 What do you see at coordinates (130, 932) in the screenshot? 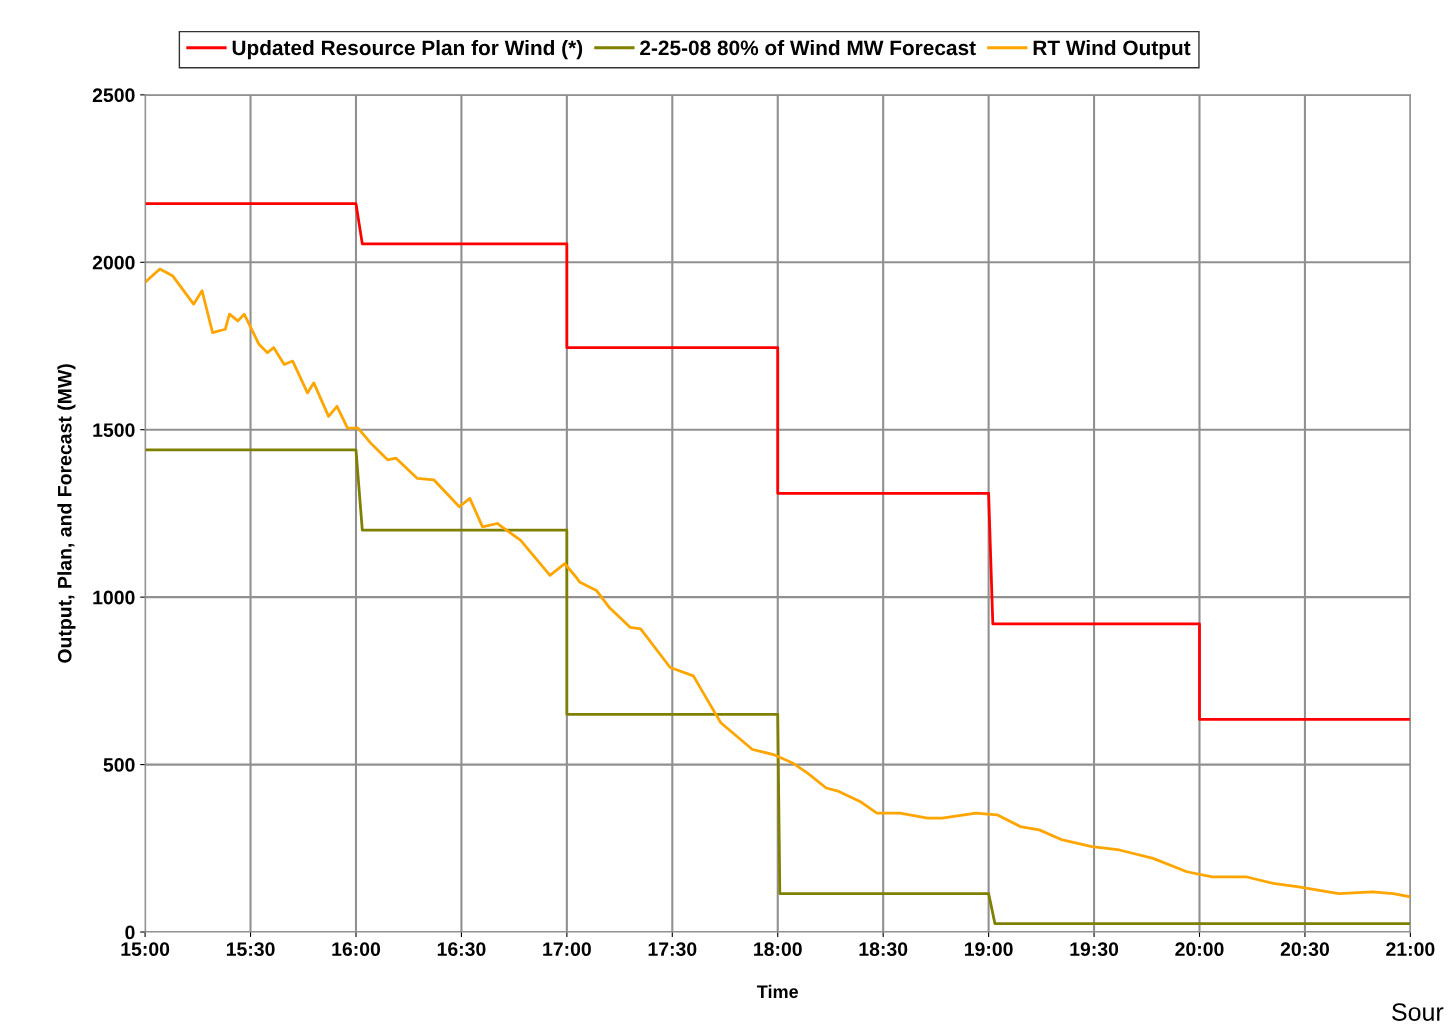
I see `y-tick-label: 0` at bounding box center [130, 932].